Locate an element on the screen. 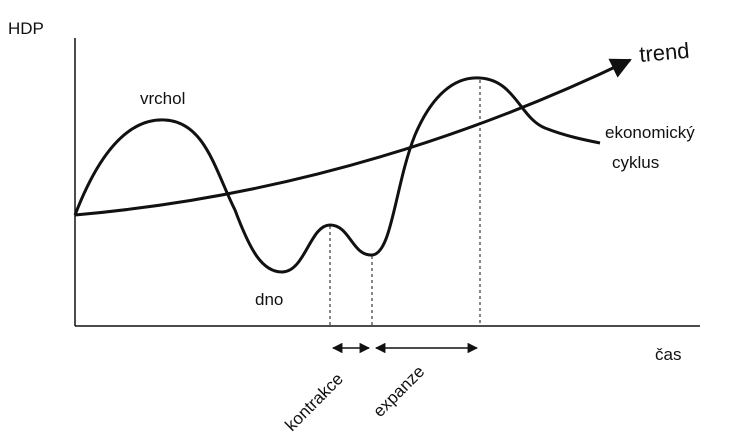  phase-label: expanze is located at coordinates (398, 391).